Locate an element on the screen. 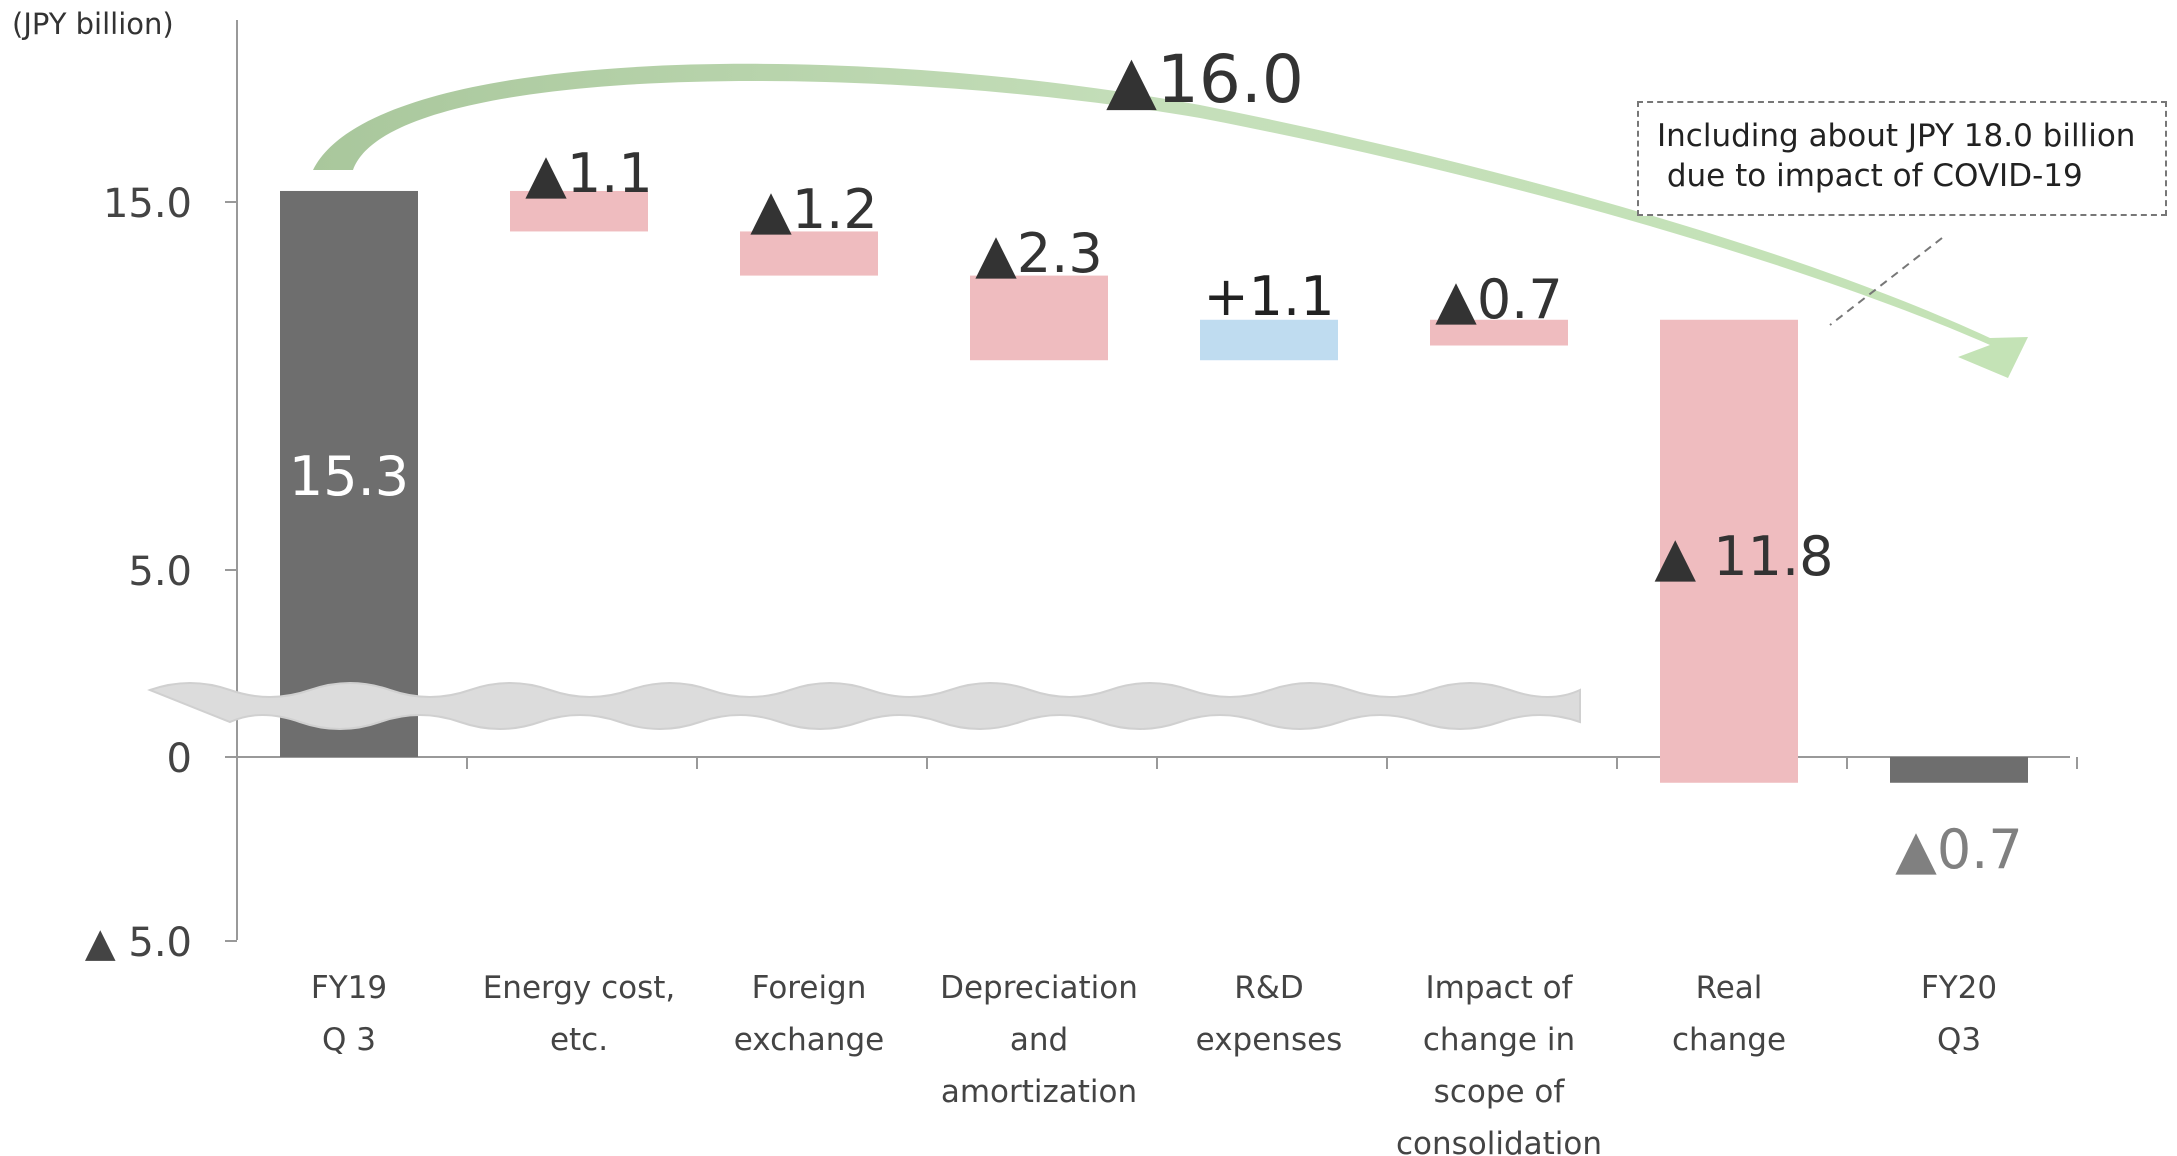  x-category-label: scope of is located at coordinates (1500, 1092).